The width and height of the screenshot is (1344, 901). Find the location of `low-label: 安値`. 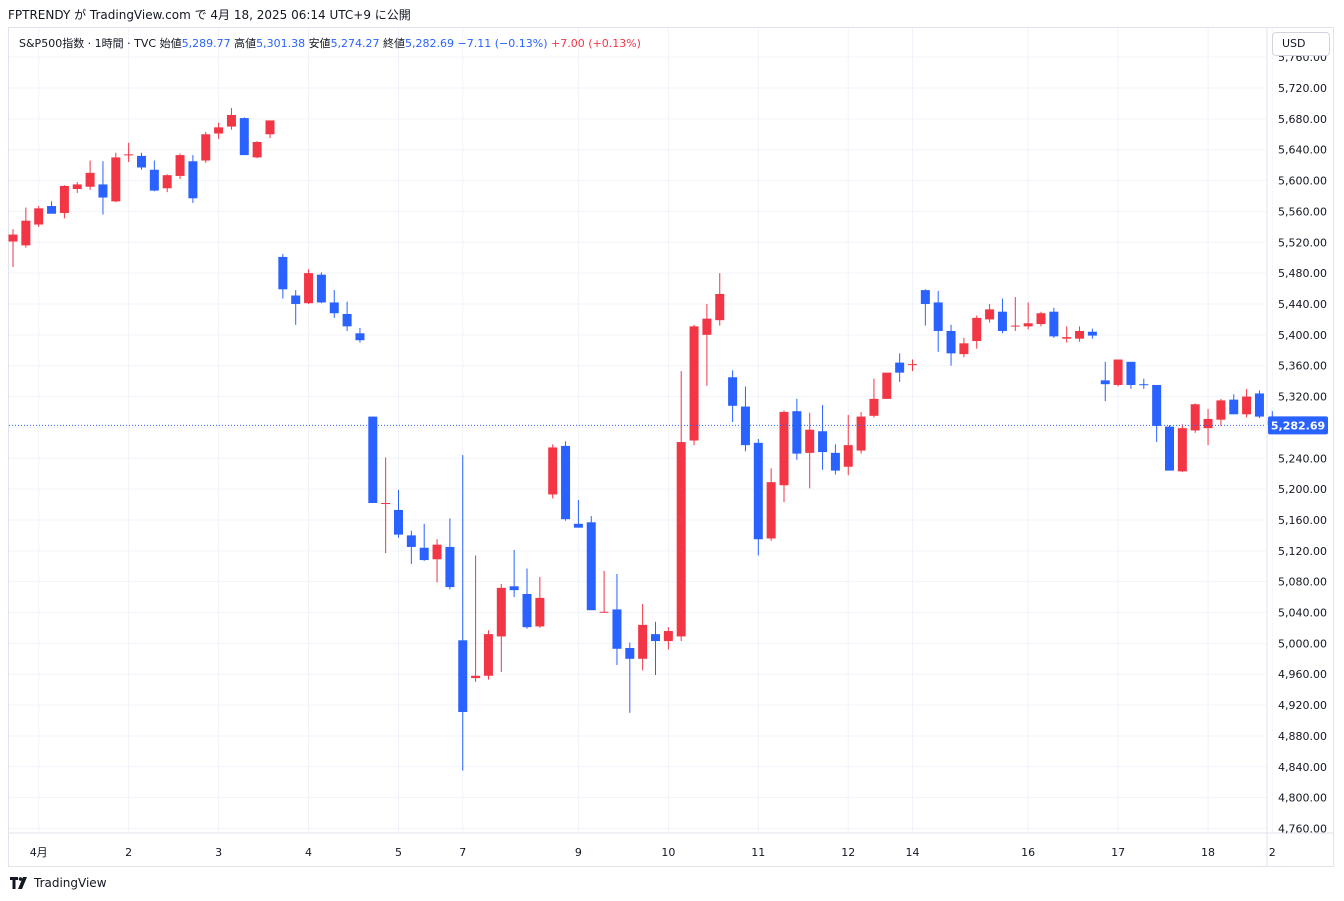

low-label: 安値 is located at coordinates (319, 43).